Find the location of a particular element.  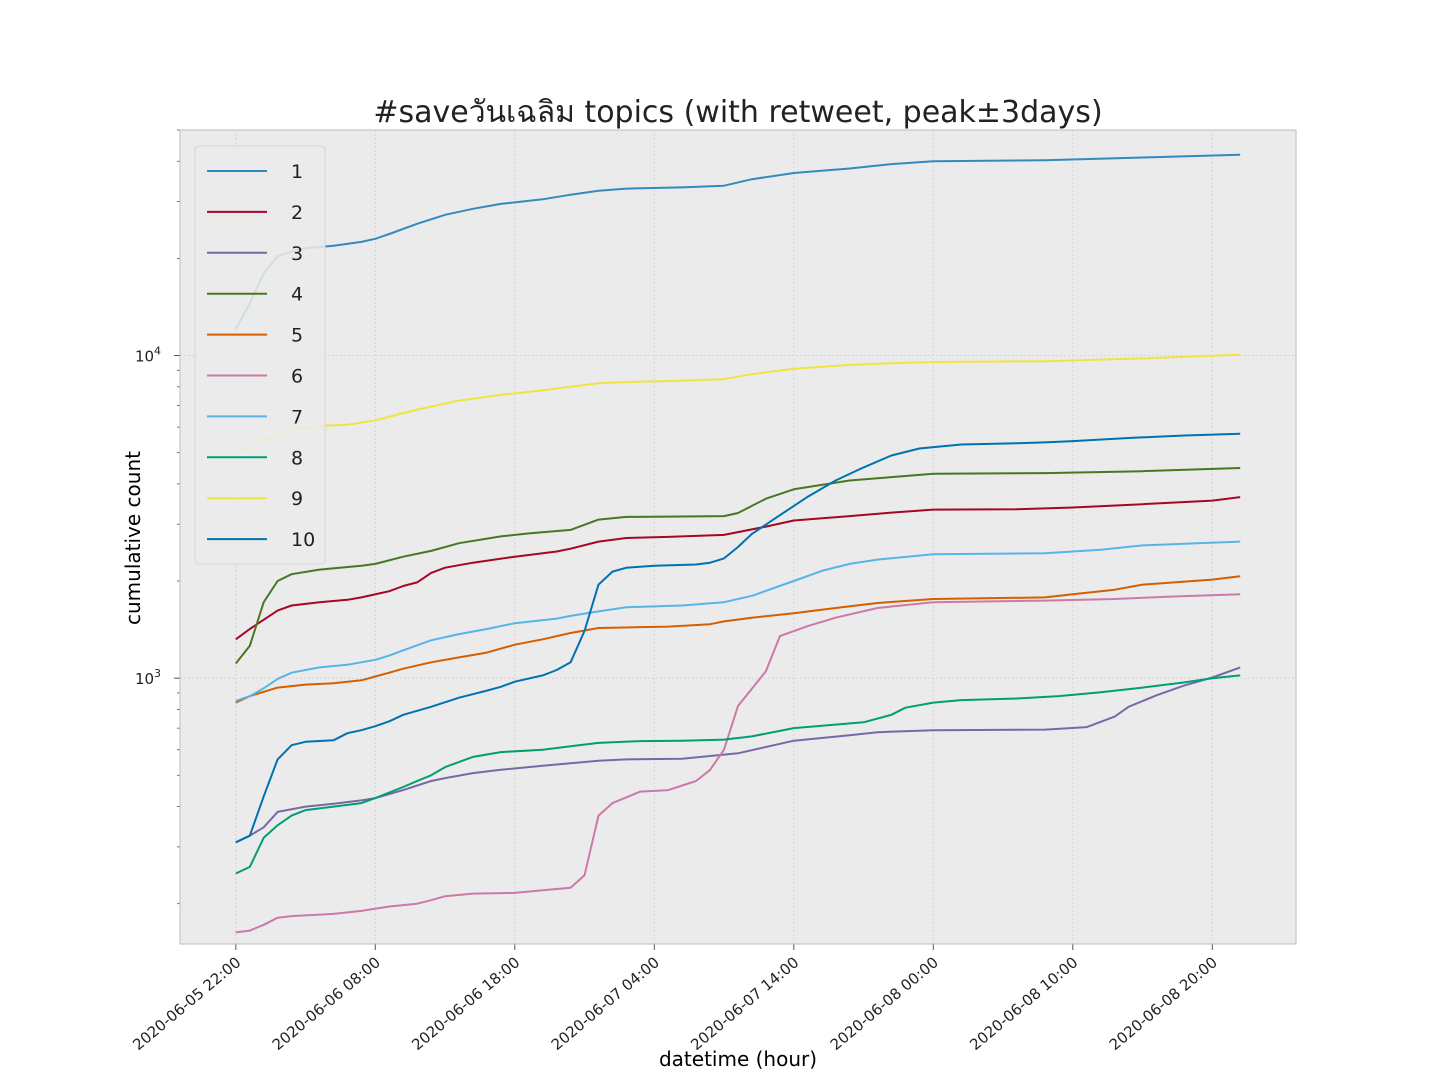

legend-label: 6 is located at coordinates (297, 377).